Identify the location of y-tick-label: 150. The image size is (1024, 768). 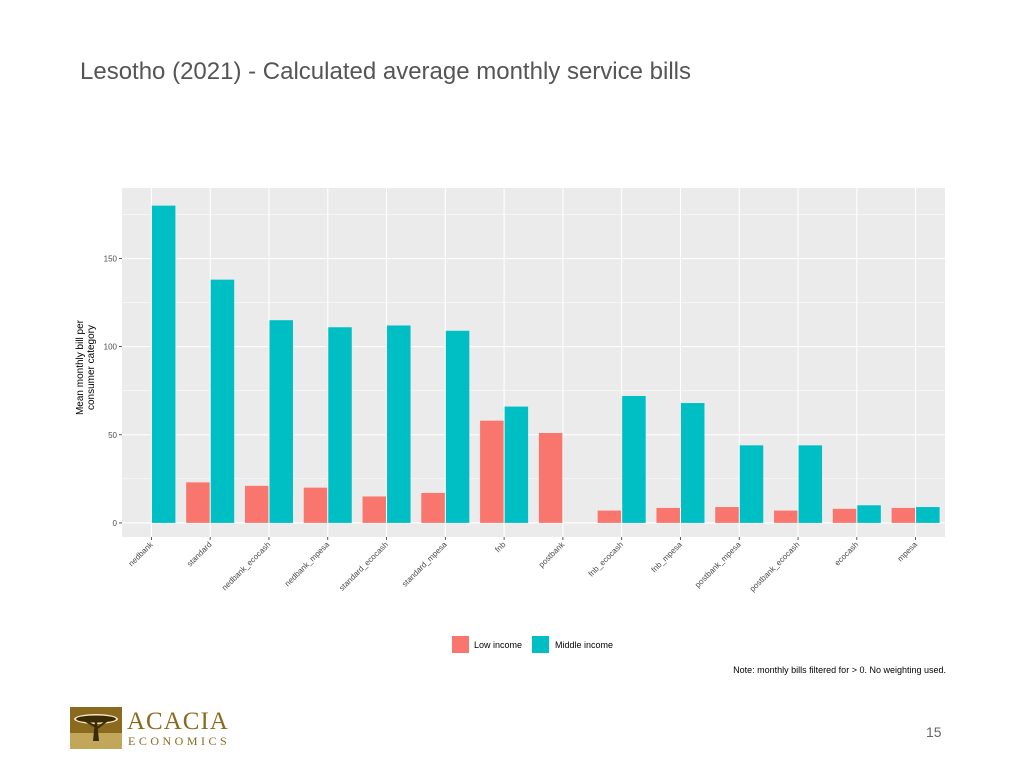
(111, 259).